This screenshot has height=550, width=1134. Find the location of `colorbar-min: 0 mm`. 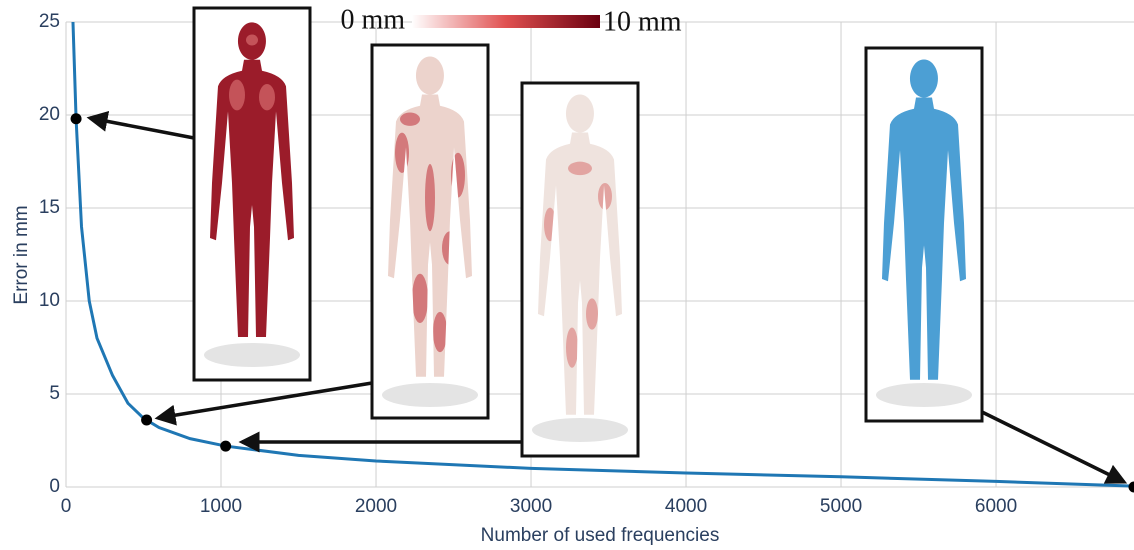

colorbar-min: 0 mm is located at coordinates (372, 19).